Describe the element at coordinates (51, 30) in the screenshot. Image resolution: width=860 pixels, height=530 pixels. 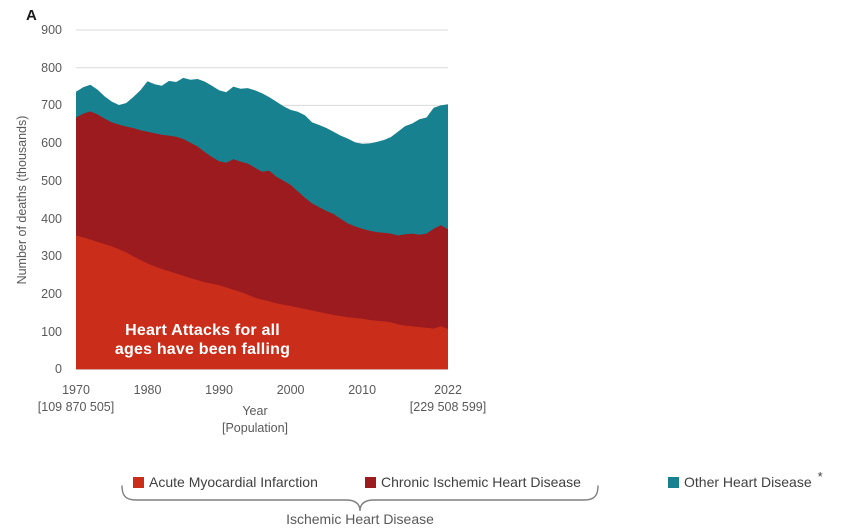
I see `y-tick-label: 900` at that location.